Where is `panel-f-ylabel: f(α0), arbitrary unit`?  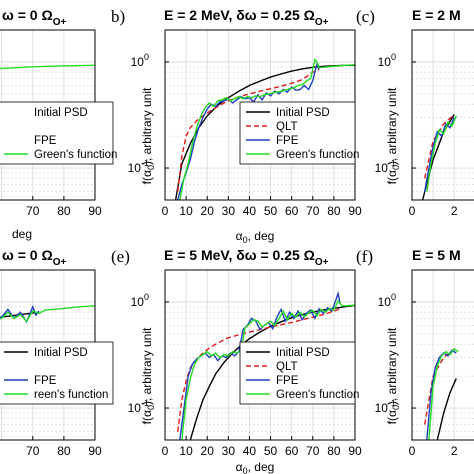
panel-f-ylabel: f(α0), arbitrary unit is located at coordinates (393, 375).